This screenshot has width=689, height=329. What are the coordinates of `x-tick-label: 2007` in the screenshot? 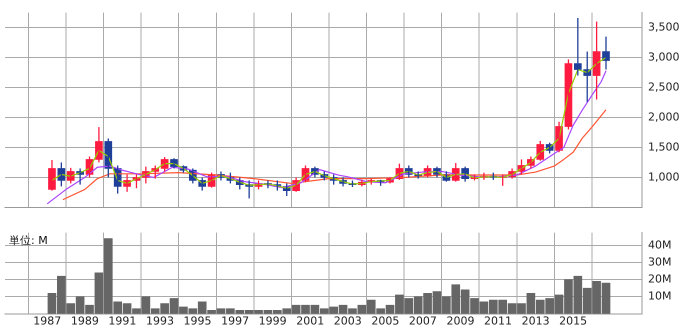 It's located at (422, 321).